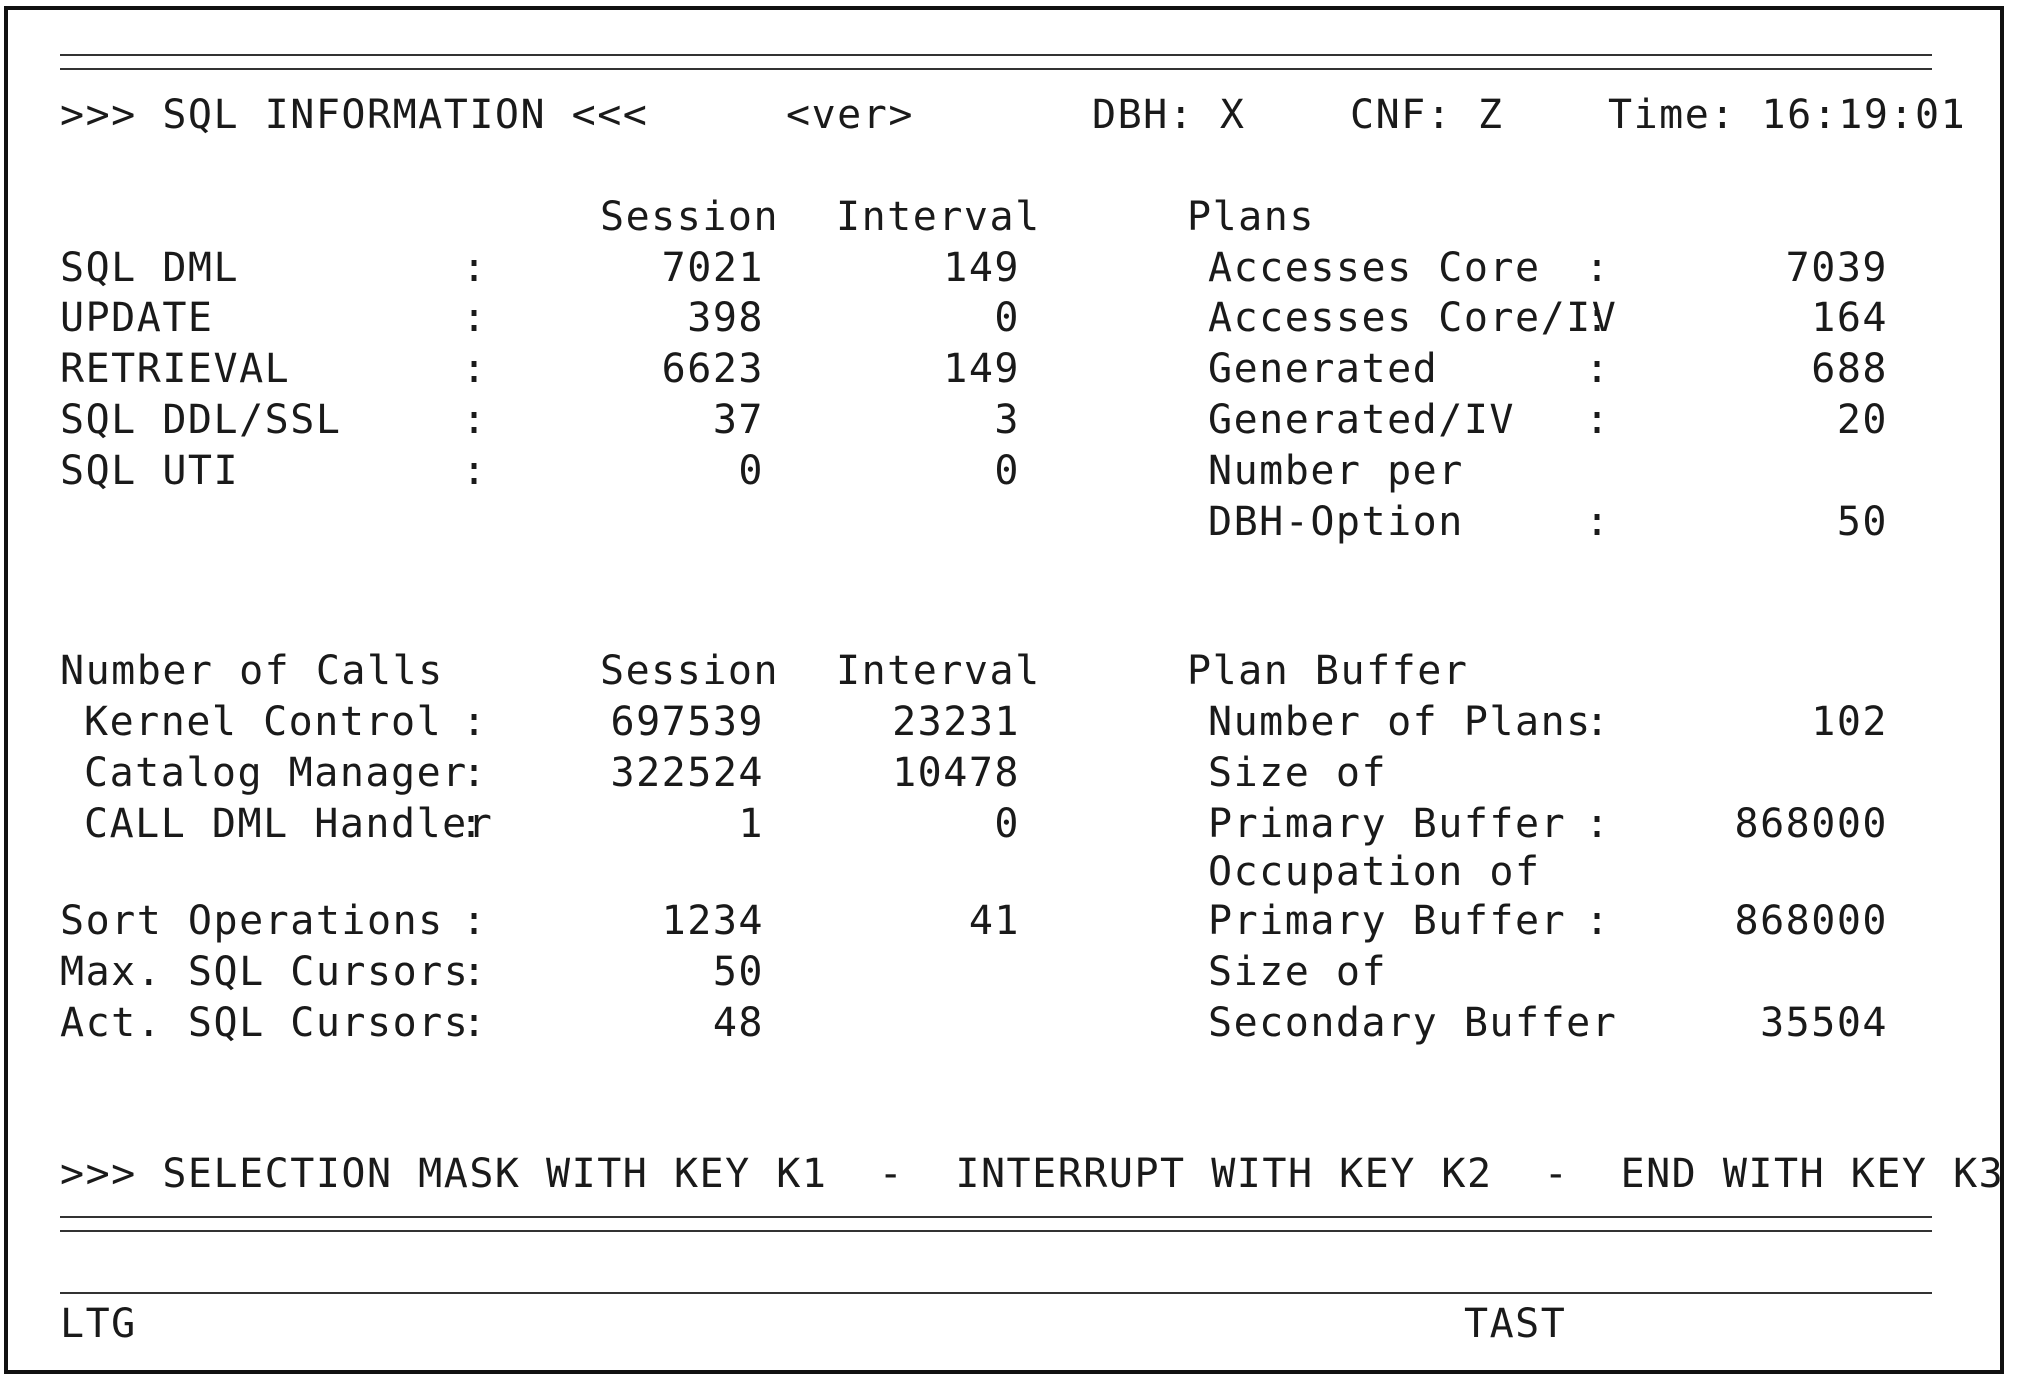 The image size is (2020, 1388). I want to click on plan-buffer-row-label: Secondary Buffer, so click(1413, 1023).